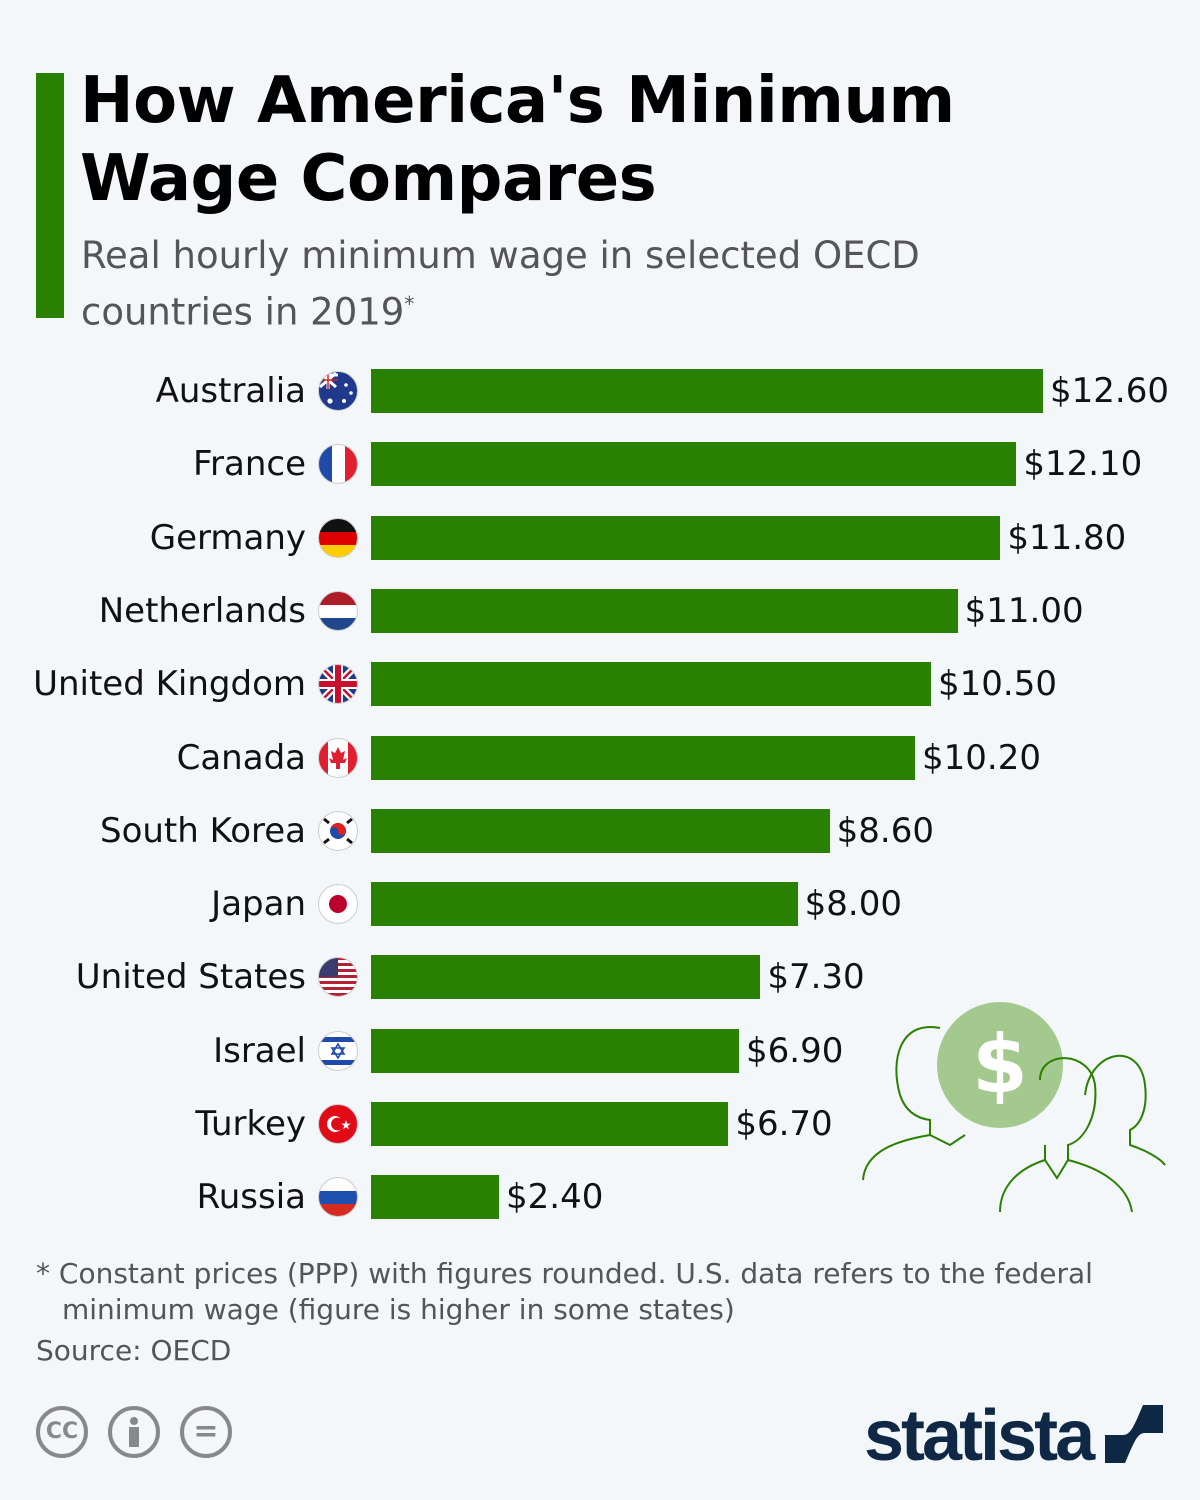 This screenshot has width=1200, height=1500. What do you see at coordinates (1067, 537) in the screenshot?
I see `data-label: $11.80` at bounding box center [1067, 537].